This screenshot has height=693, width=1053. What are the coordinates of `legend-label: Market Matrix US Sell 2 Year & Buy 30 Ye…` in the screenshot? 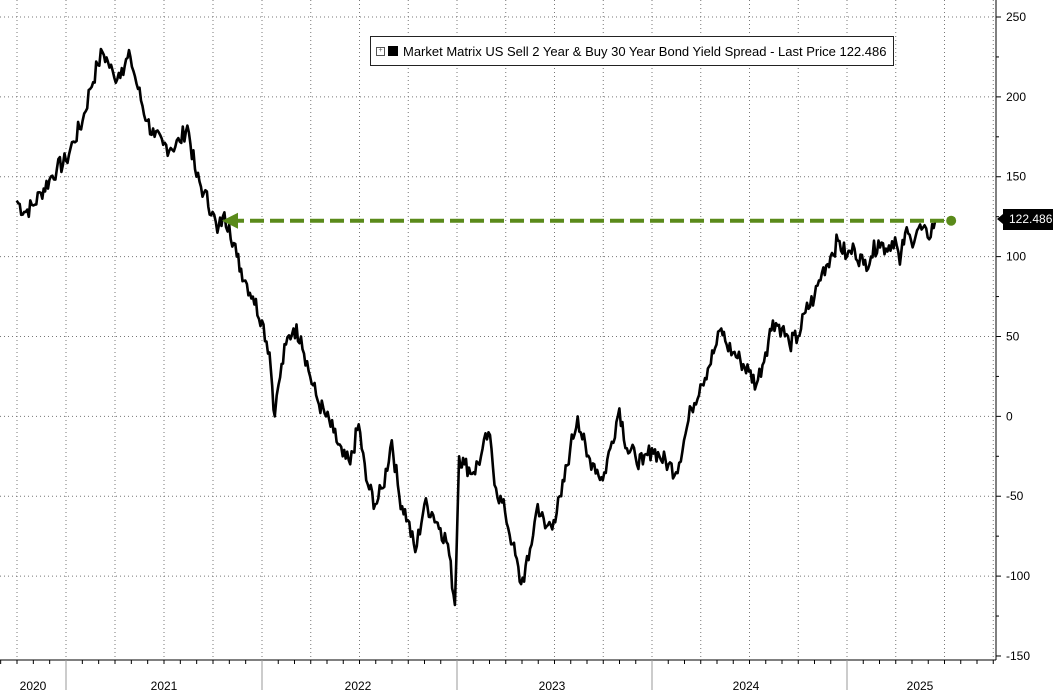 It's located at (645, 51).